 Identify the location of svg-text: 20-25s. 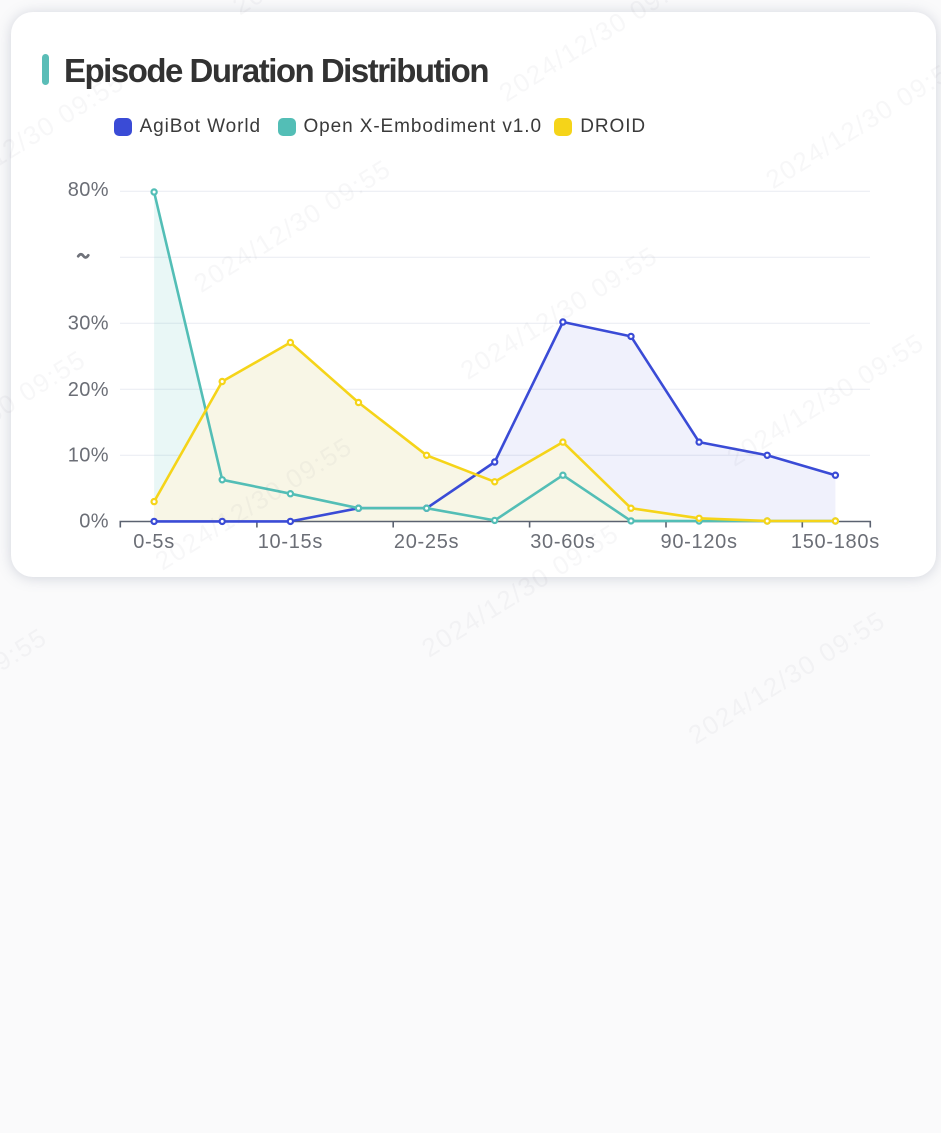
(426, 542).